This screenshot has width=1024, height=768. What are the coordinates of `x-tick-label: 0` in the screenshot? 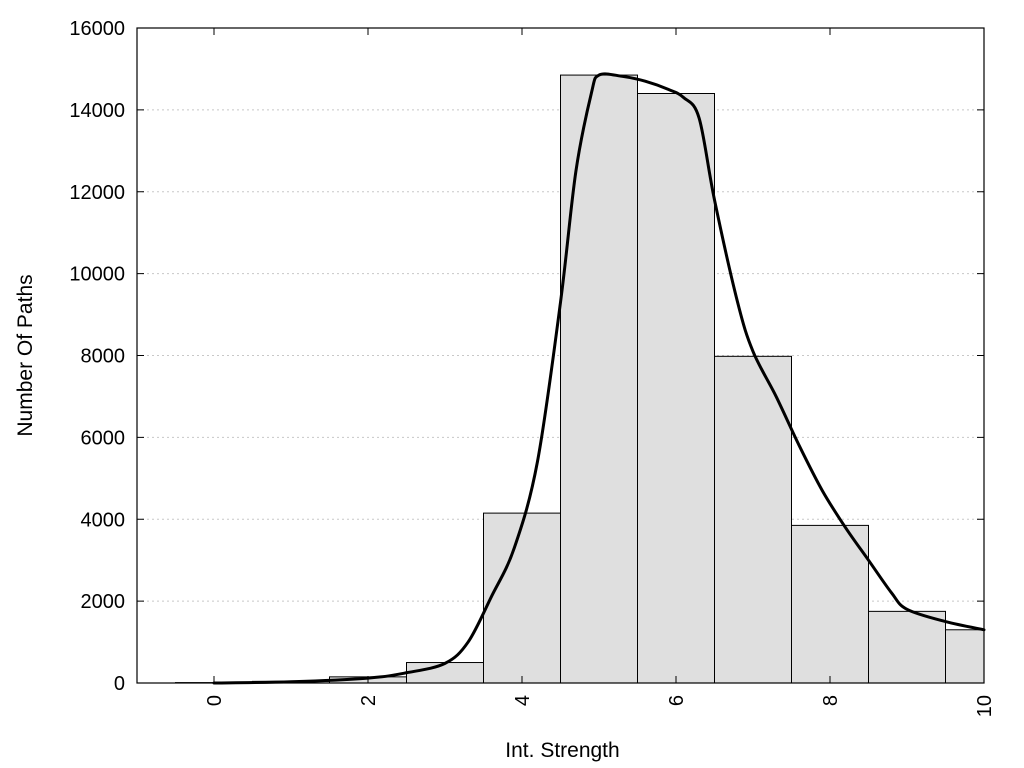 It's located at (215, 700).